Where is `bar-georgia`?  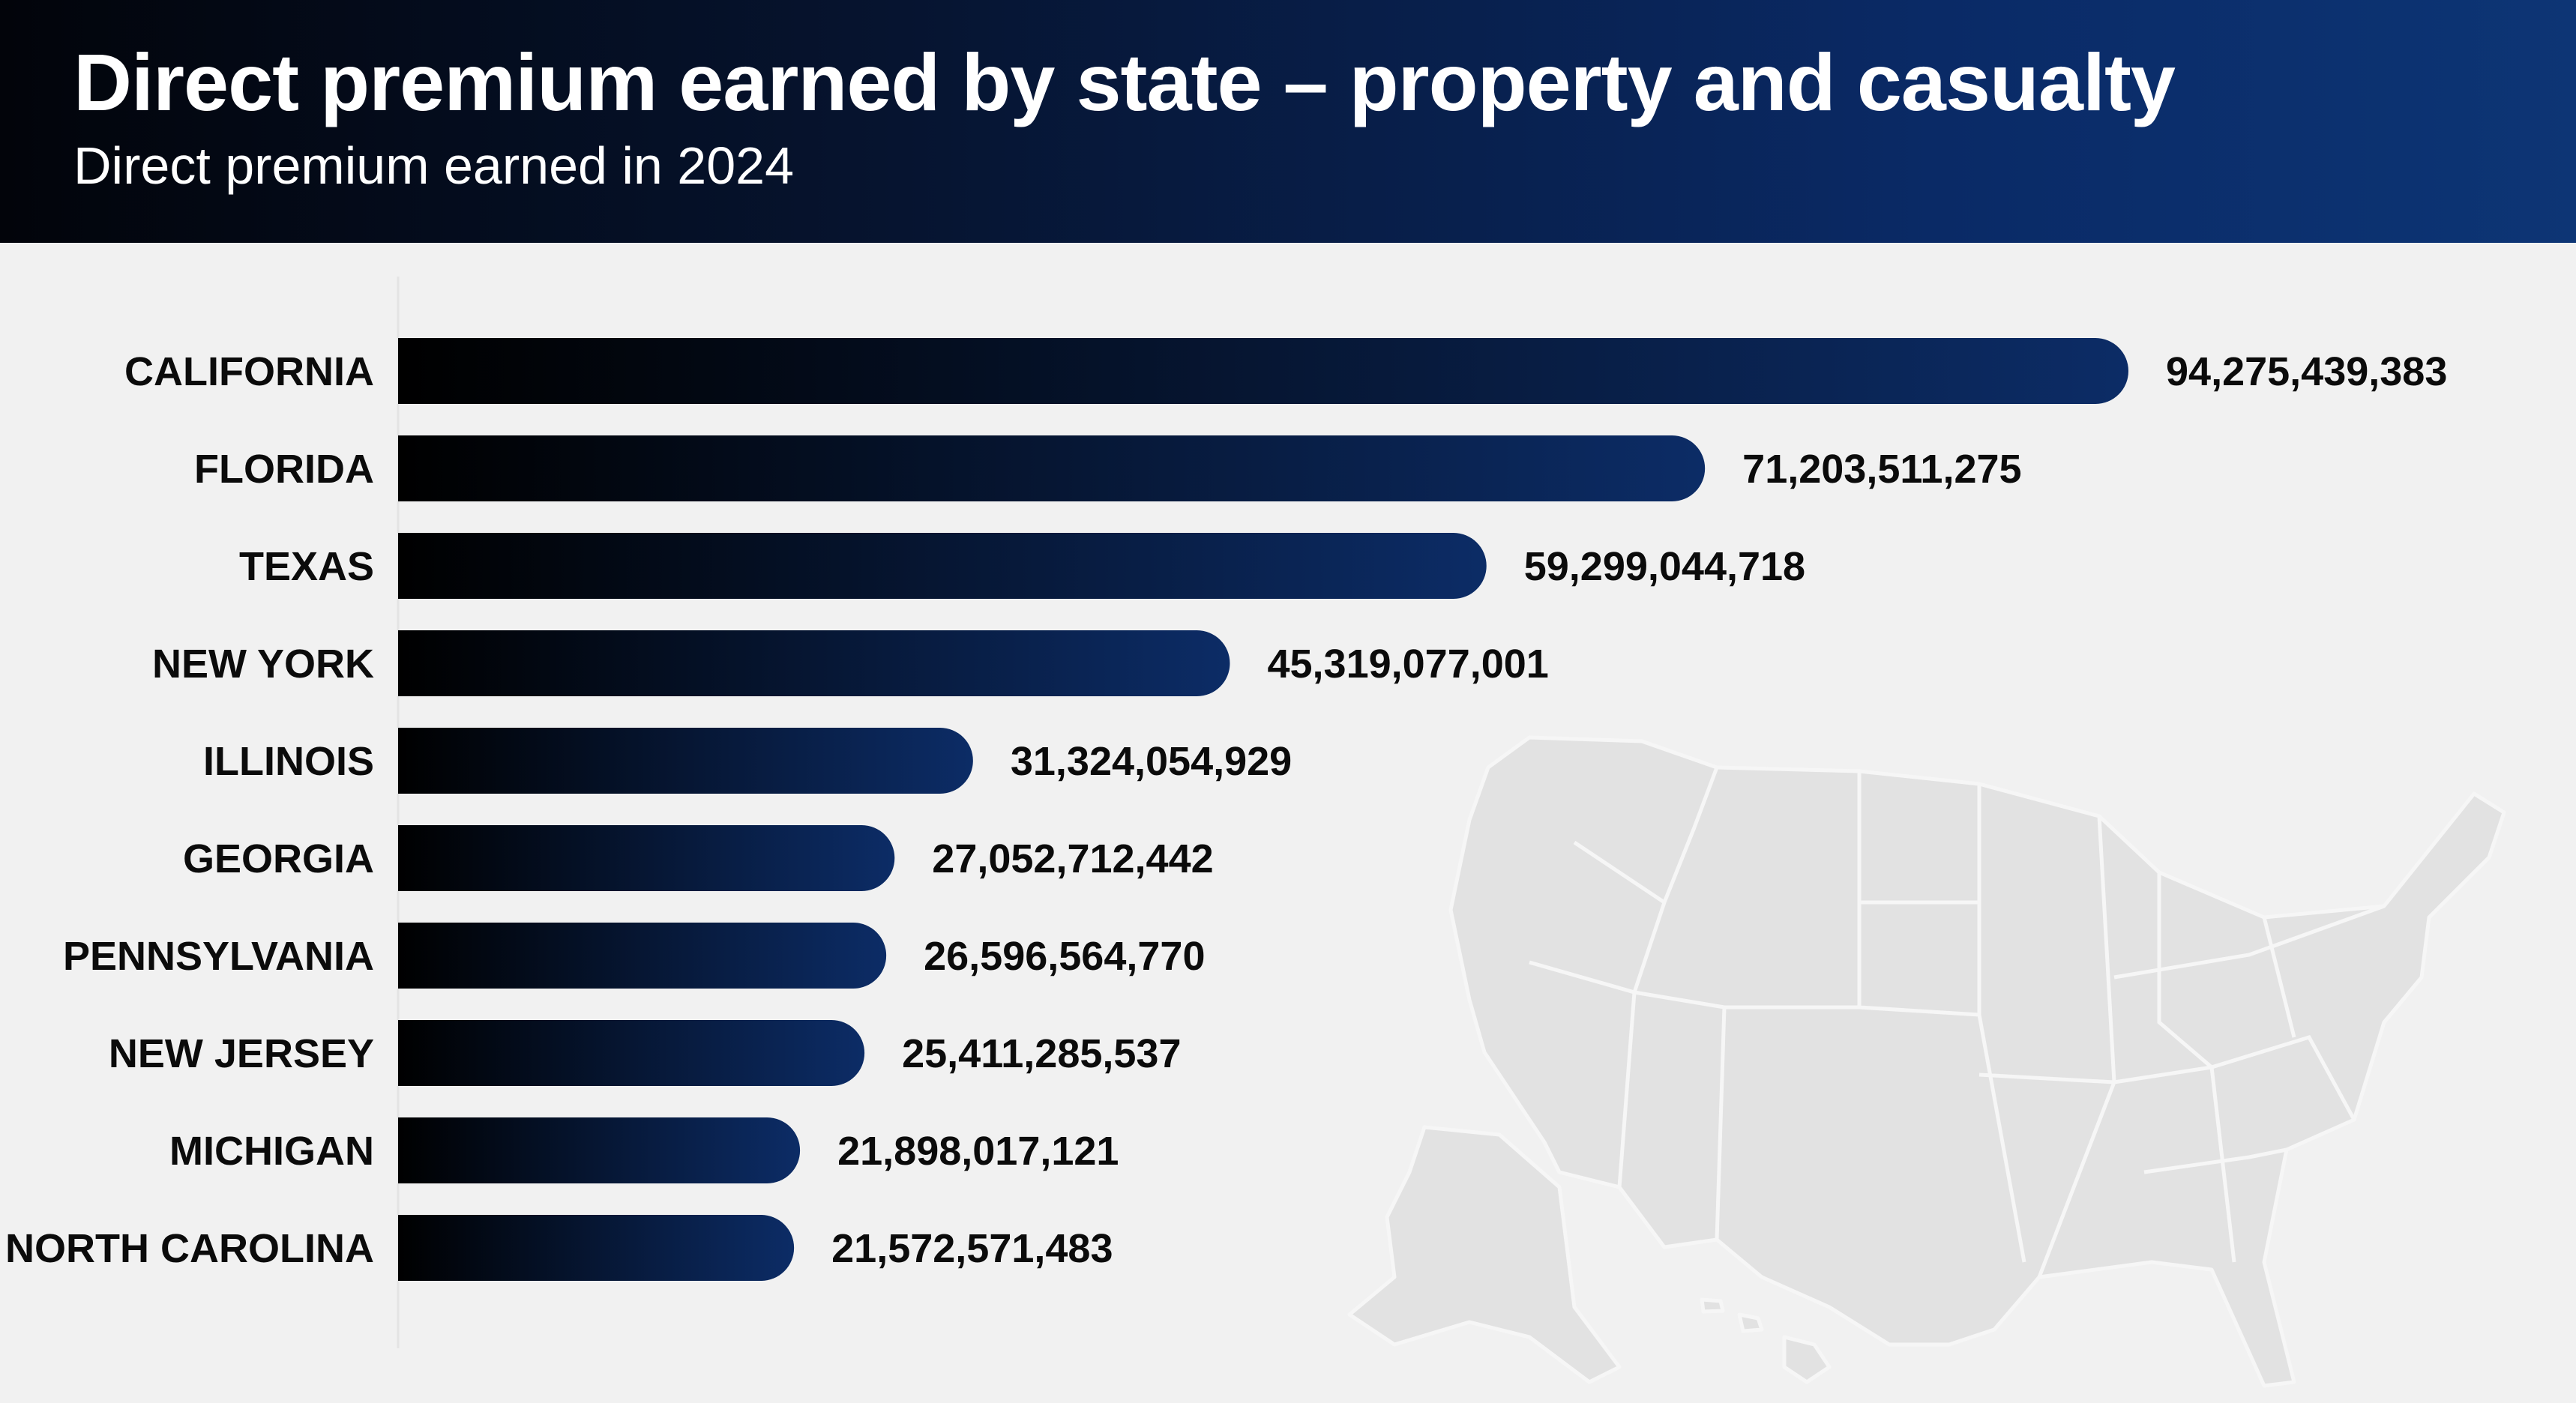 bar-georgia is located at coordinates (647, 858).